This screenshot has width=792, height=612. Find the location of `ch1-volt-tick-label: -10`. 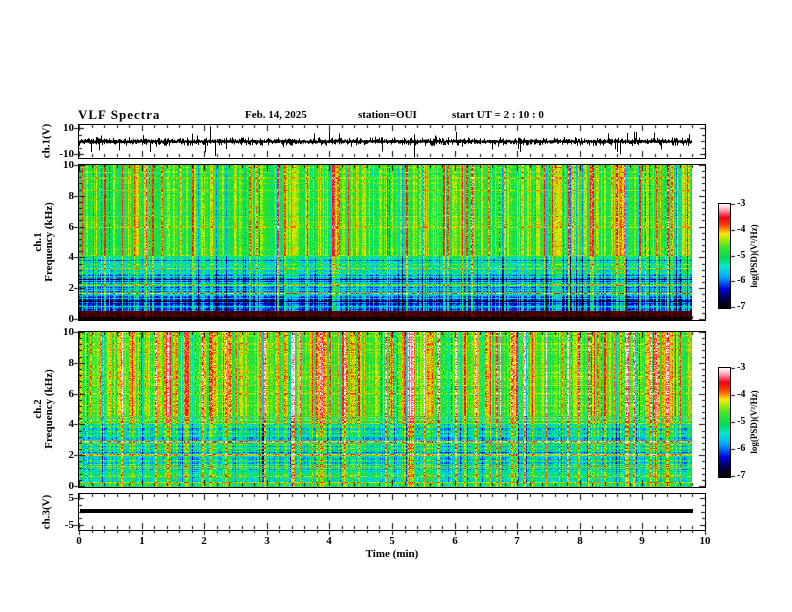

ch1-volt-tick-label: -10 is located at coordinates (66, 154).